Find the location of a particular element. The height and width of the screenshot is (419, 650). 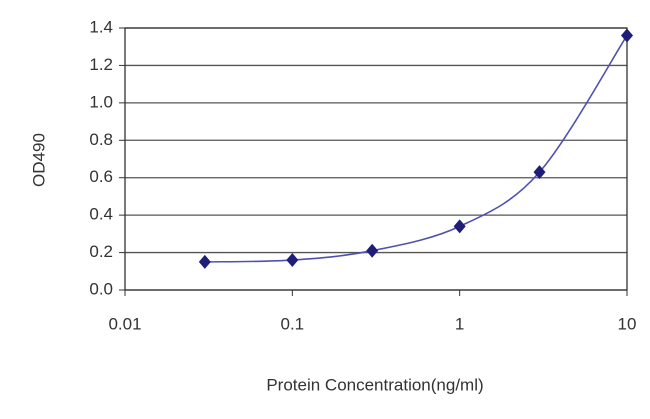

y-tick-label: 1.2 is located at coordinates (101, 64).